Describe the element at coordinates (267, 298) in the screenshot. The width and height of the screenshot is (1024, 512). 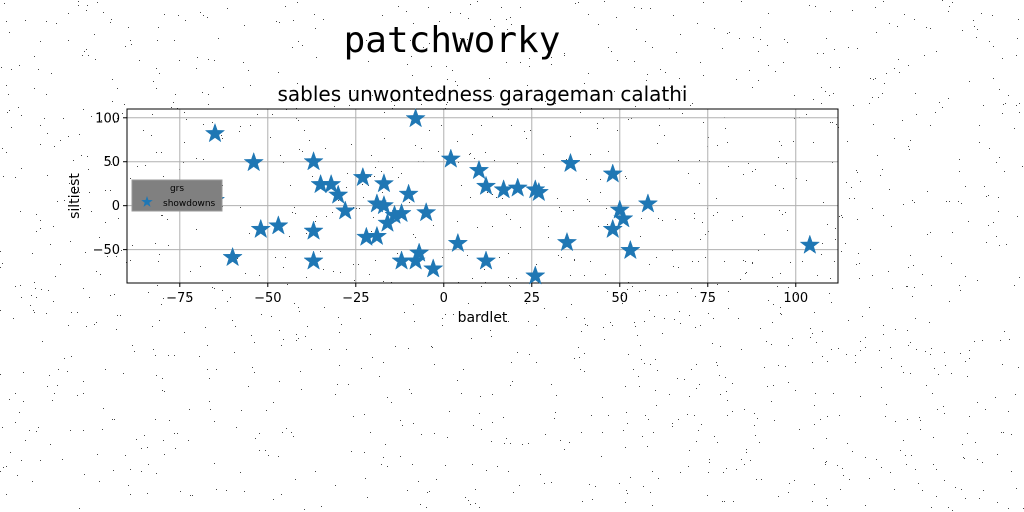
I see `x-tick-label: −50` at that location.